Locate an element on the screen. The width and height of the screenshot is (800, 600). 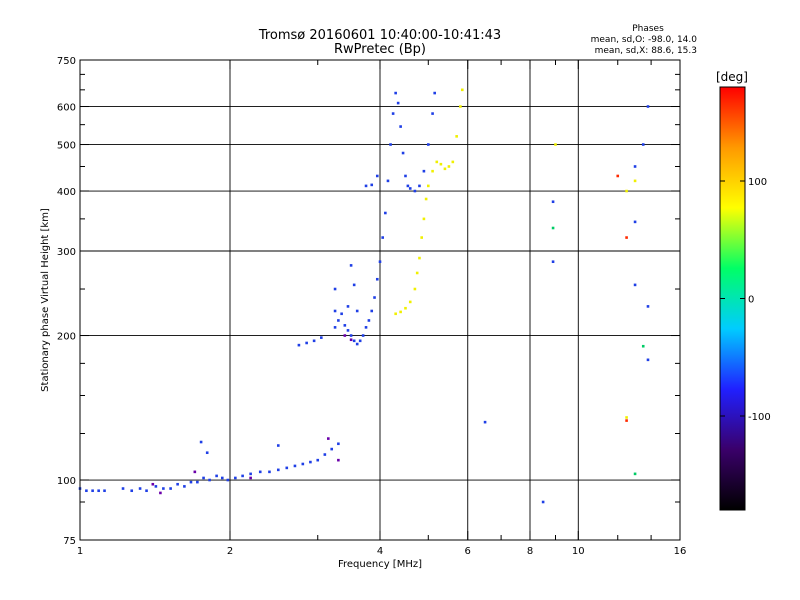
colorbar-ticks: 100 0 -100 is located at coordinates (745, 300).